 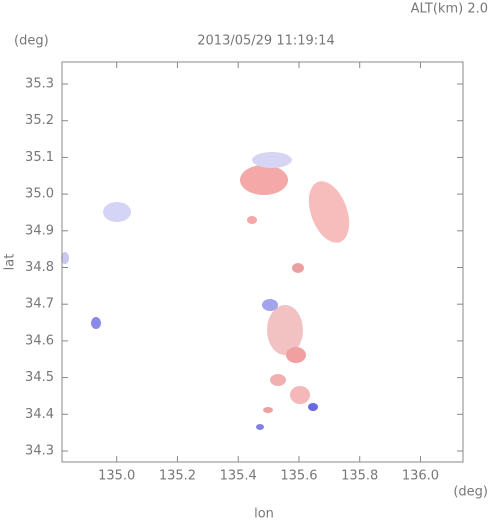 What do you see at coordinates (420, 476) in the screenshot?
I see `x-tick-label: 136.0` at bounding box center [420, 476].